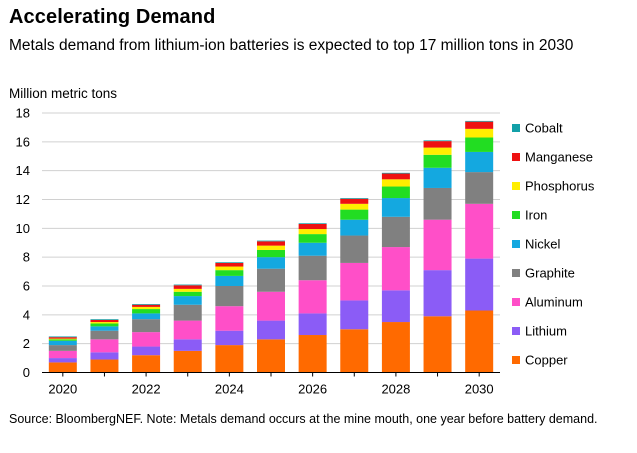 The width and height of the screenshot is (637, 453). What do you see at coordinates (395, 389) in the screenshot?
I see `x-tick-label: 2028` at bounding box center [395, 389].